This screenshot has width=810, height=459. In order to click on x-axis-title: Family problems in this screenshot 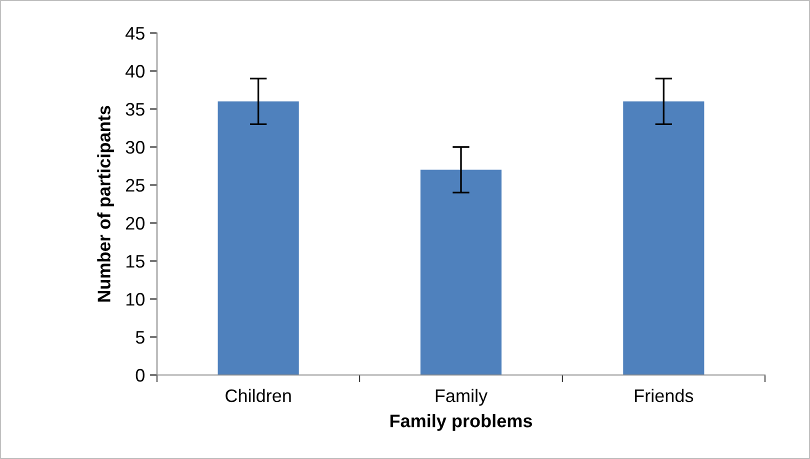, I will do `click(461, 422)`.